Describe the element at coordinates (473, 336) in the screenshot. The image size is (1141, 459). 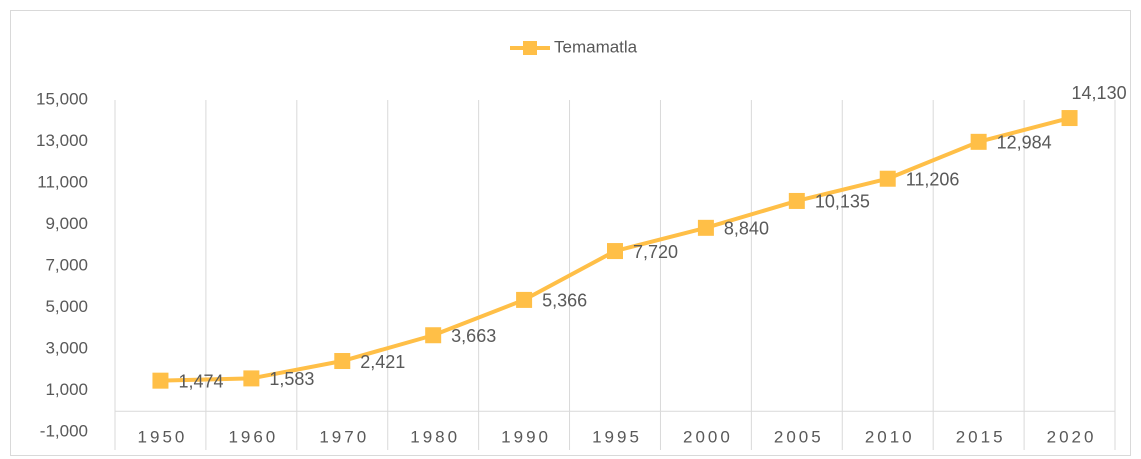
I see `data-label: 3,663` at that location.